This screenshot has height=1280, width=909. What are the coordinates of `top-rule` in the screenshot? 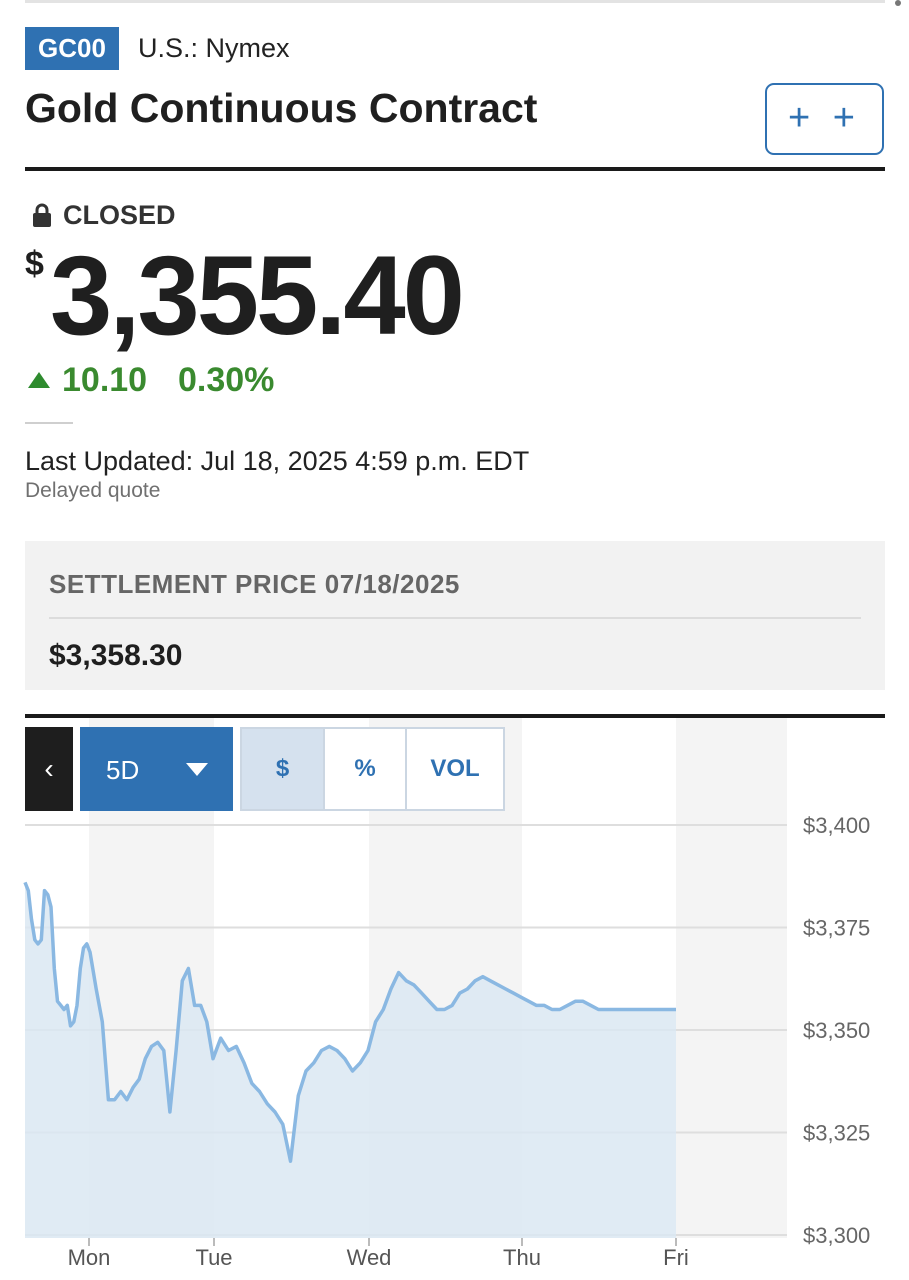 It's located at (455, 1).